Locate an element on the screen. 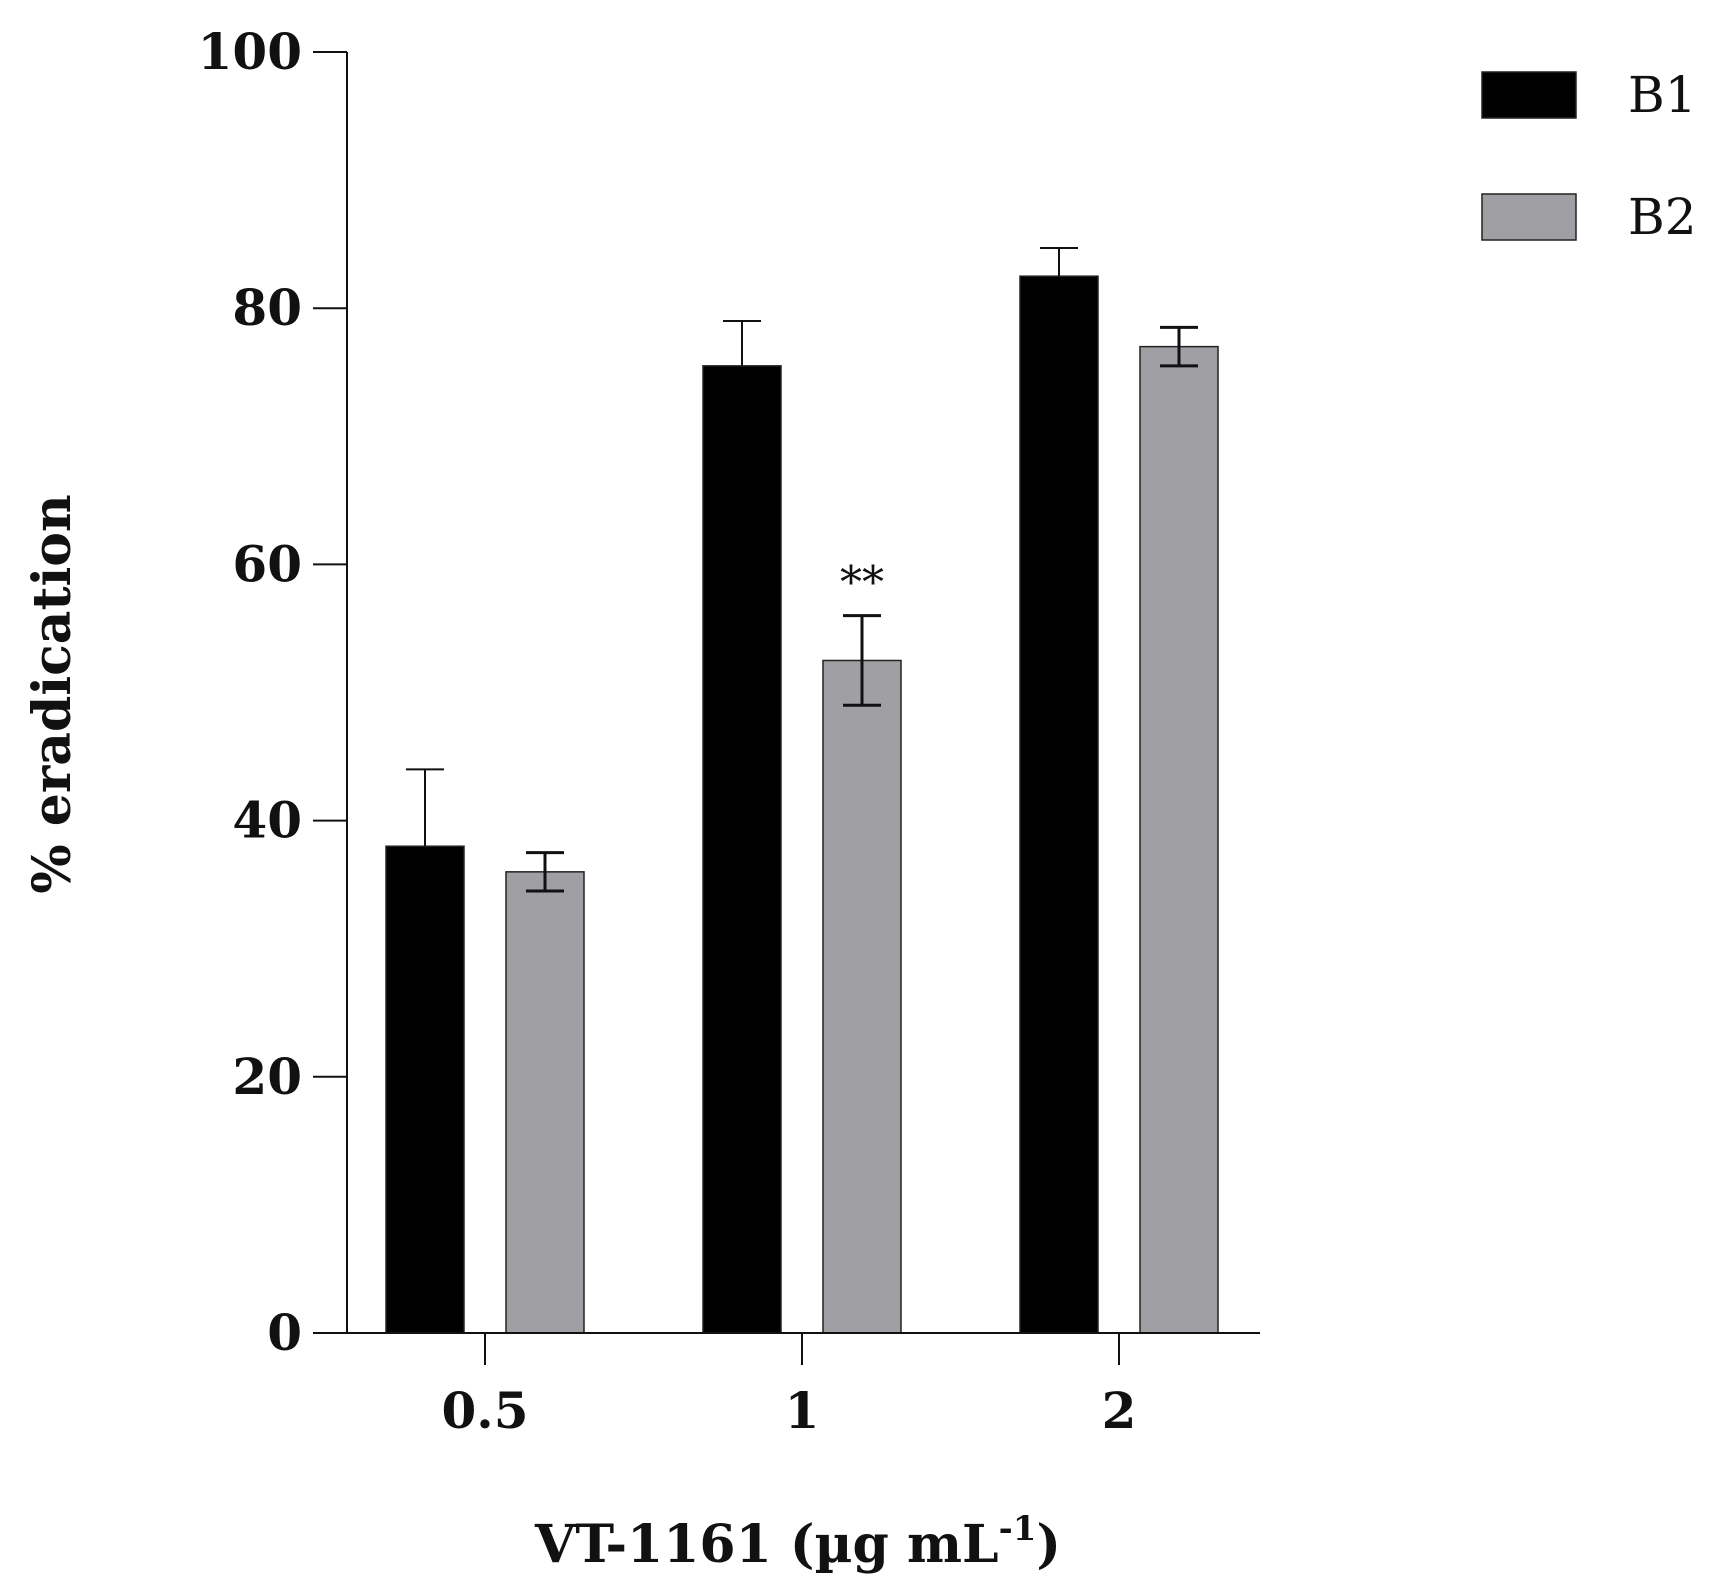 This screenshot has width=1728, height=1592. x-ticks: 0.5 1 2 is located at coordinates (789, 1386).